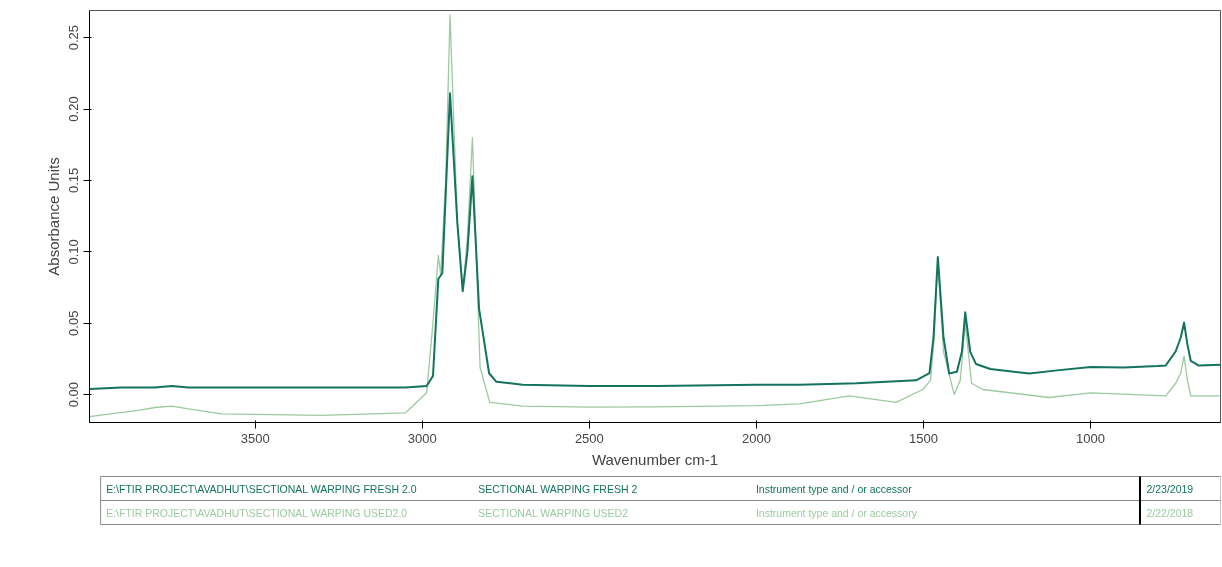 Image resolution: width=1222 pixels, height=567 pixels. I want to click on text: SECTIONAL WARPING USED2, so click(553, 512).